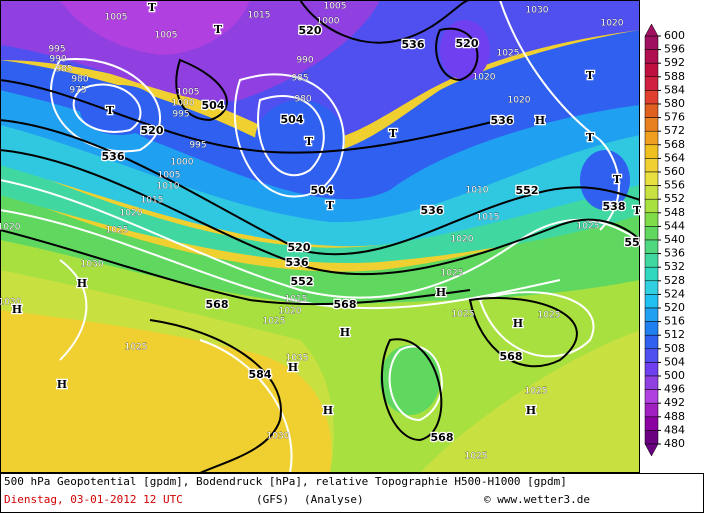 This screenshot has height=513, width=704. What do you see at coordinates (674, 35) in the screenshot?
I see `colorbar-tick-label: 600` at bounding box center [674, 35].